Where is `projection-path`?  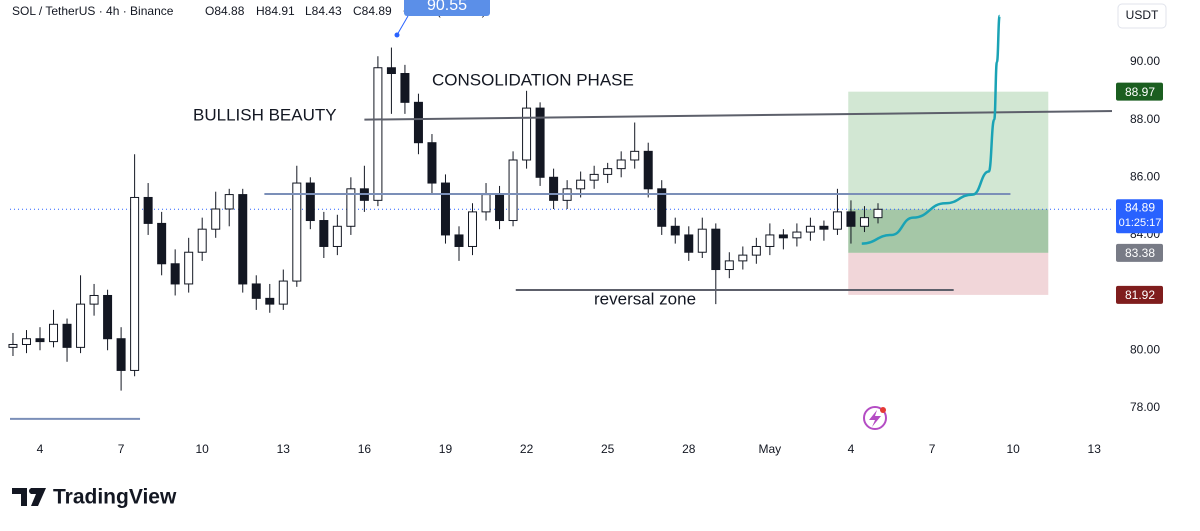 projection-path is located at coordinates (931, 129).